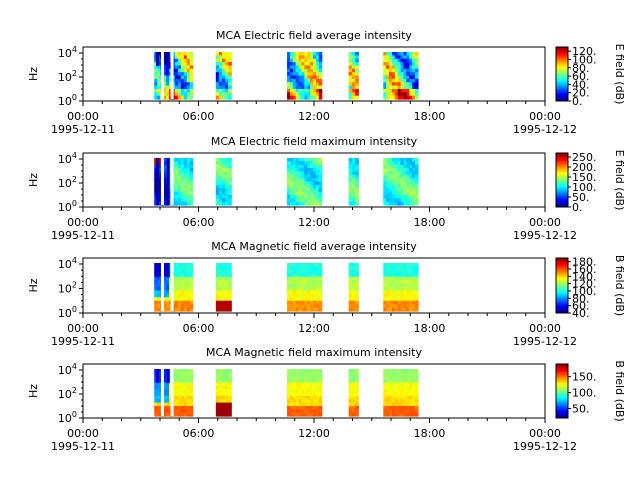  What do you see at coordinates (619, 390) in the screenshot?
I see `colorbar-label: B field (dB)` at bounding box center [619, 390].